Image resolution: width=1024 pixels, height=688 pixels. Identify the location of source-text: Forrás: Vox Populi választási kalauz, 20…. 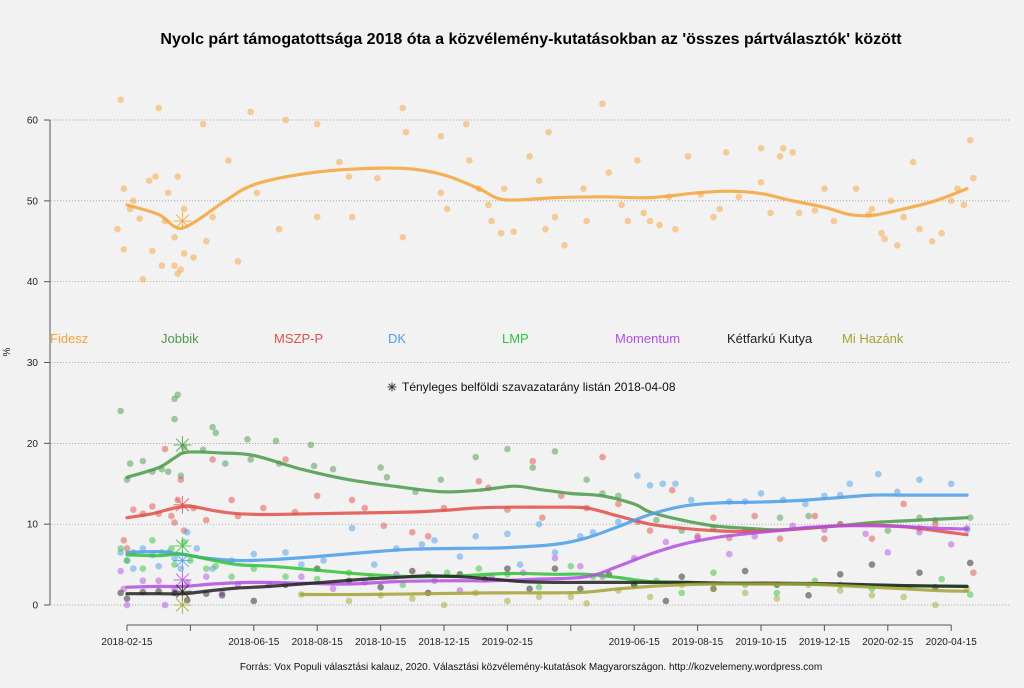
(531, 667).